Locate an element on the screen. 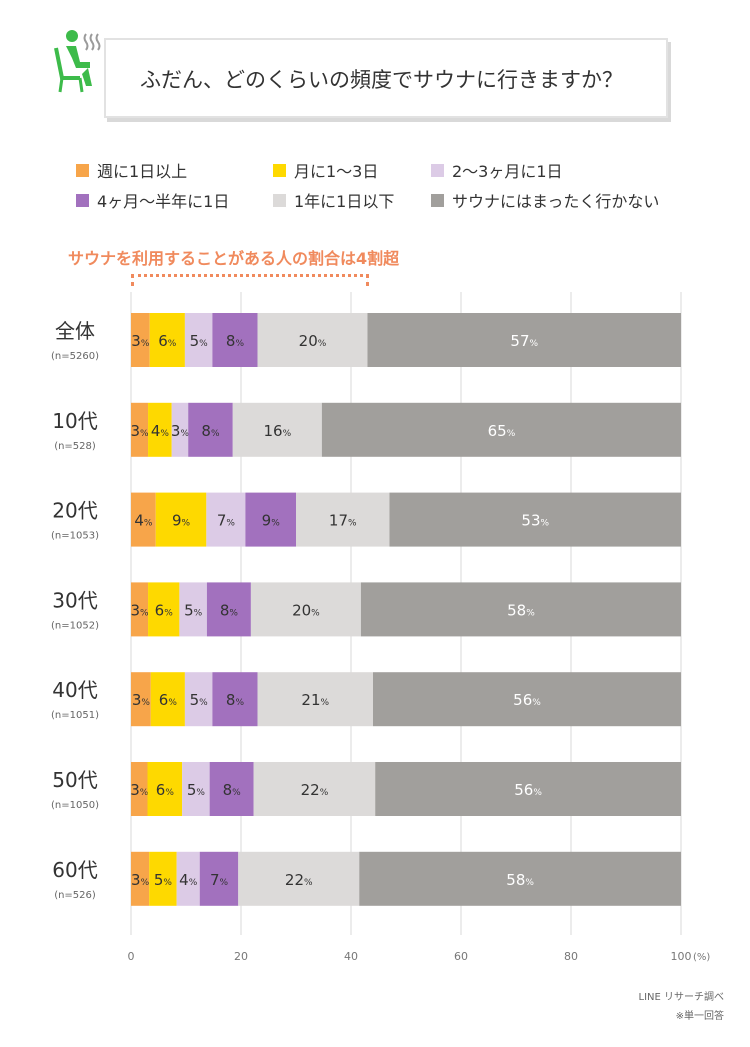 This screenshot has height=1047, width=750. x-tick-label: 60 is located at coordinates (461, 956).